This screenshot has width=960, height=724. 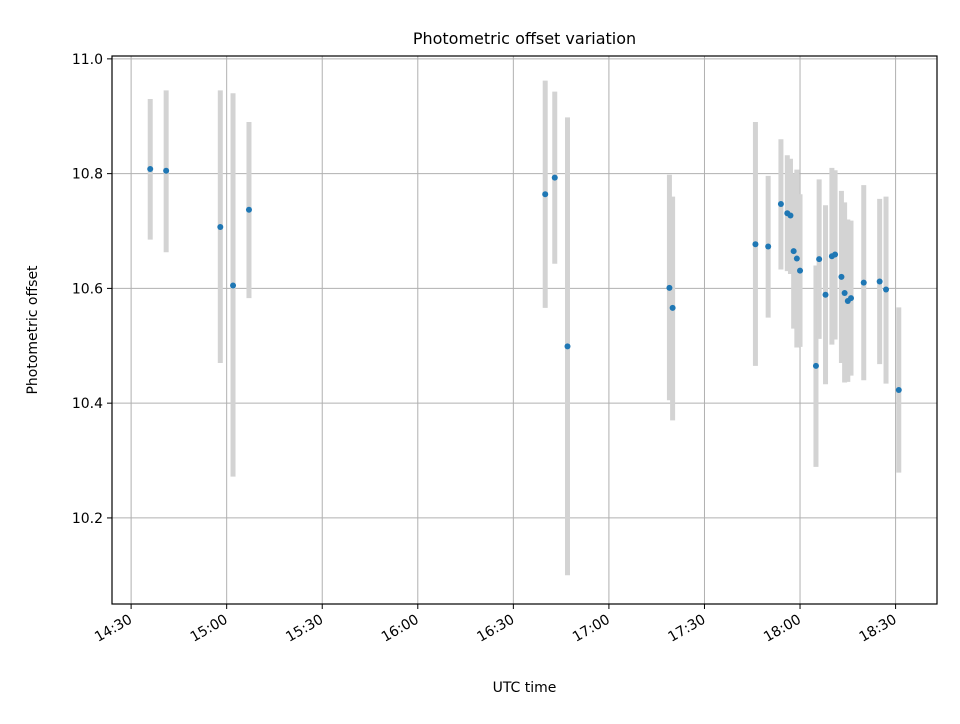 I want to click on y-axis-label: Photometric offset, so click(x=33, y=330).